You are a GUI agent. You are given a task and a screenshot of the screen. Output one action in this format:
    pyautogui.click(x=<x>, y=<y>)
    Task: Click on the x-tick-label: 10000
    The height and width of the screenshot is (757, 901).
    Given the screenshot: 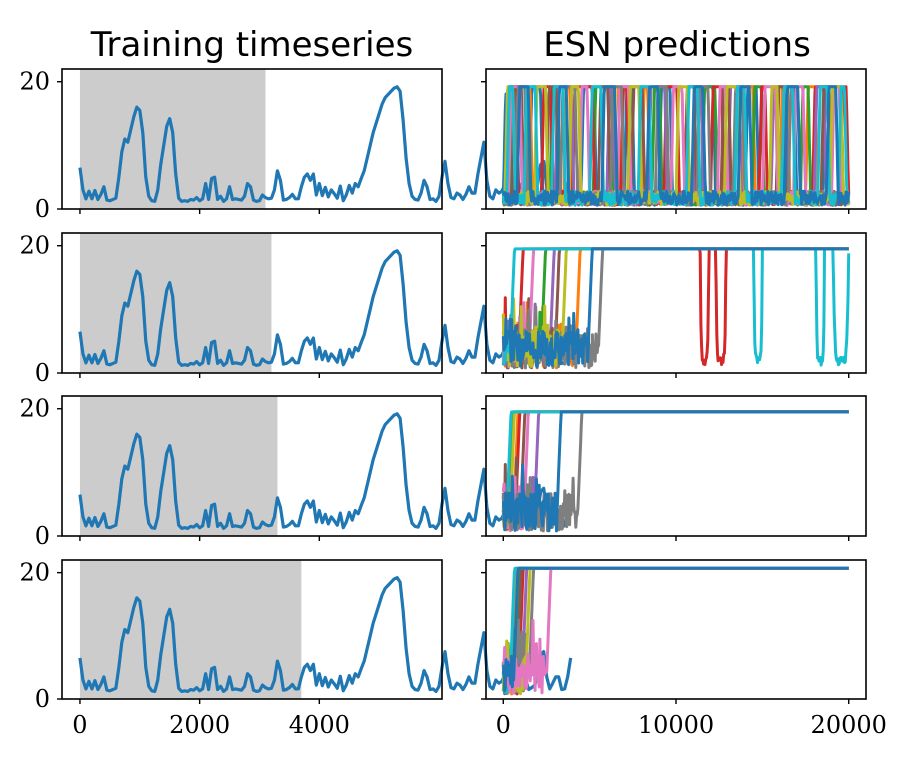 What is the action you would take?
    pyautogui.click(x=676, y=725)
    